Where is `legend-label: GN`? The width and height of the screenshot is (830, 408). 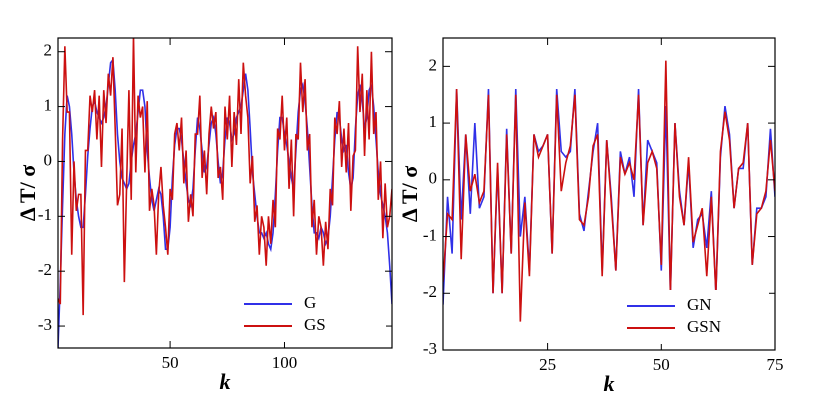
legend-label: GN is located at coordinates (699, 304).